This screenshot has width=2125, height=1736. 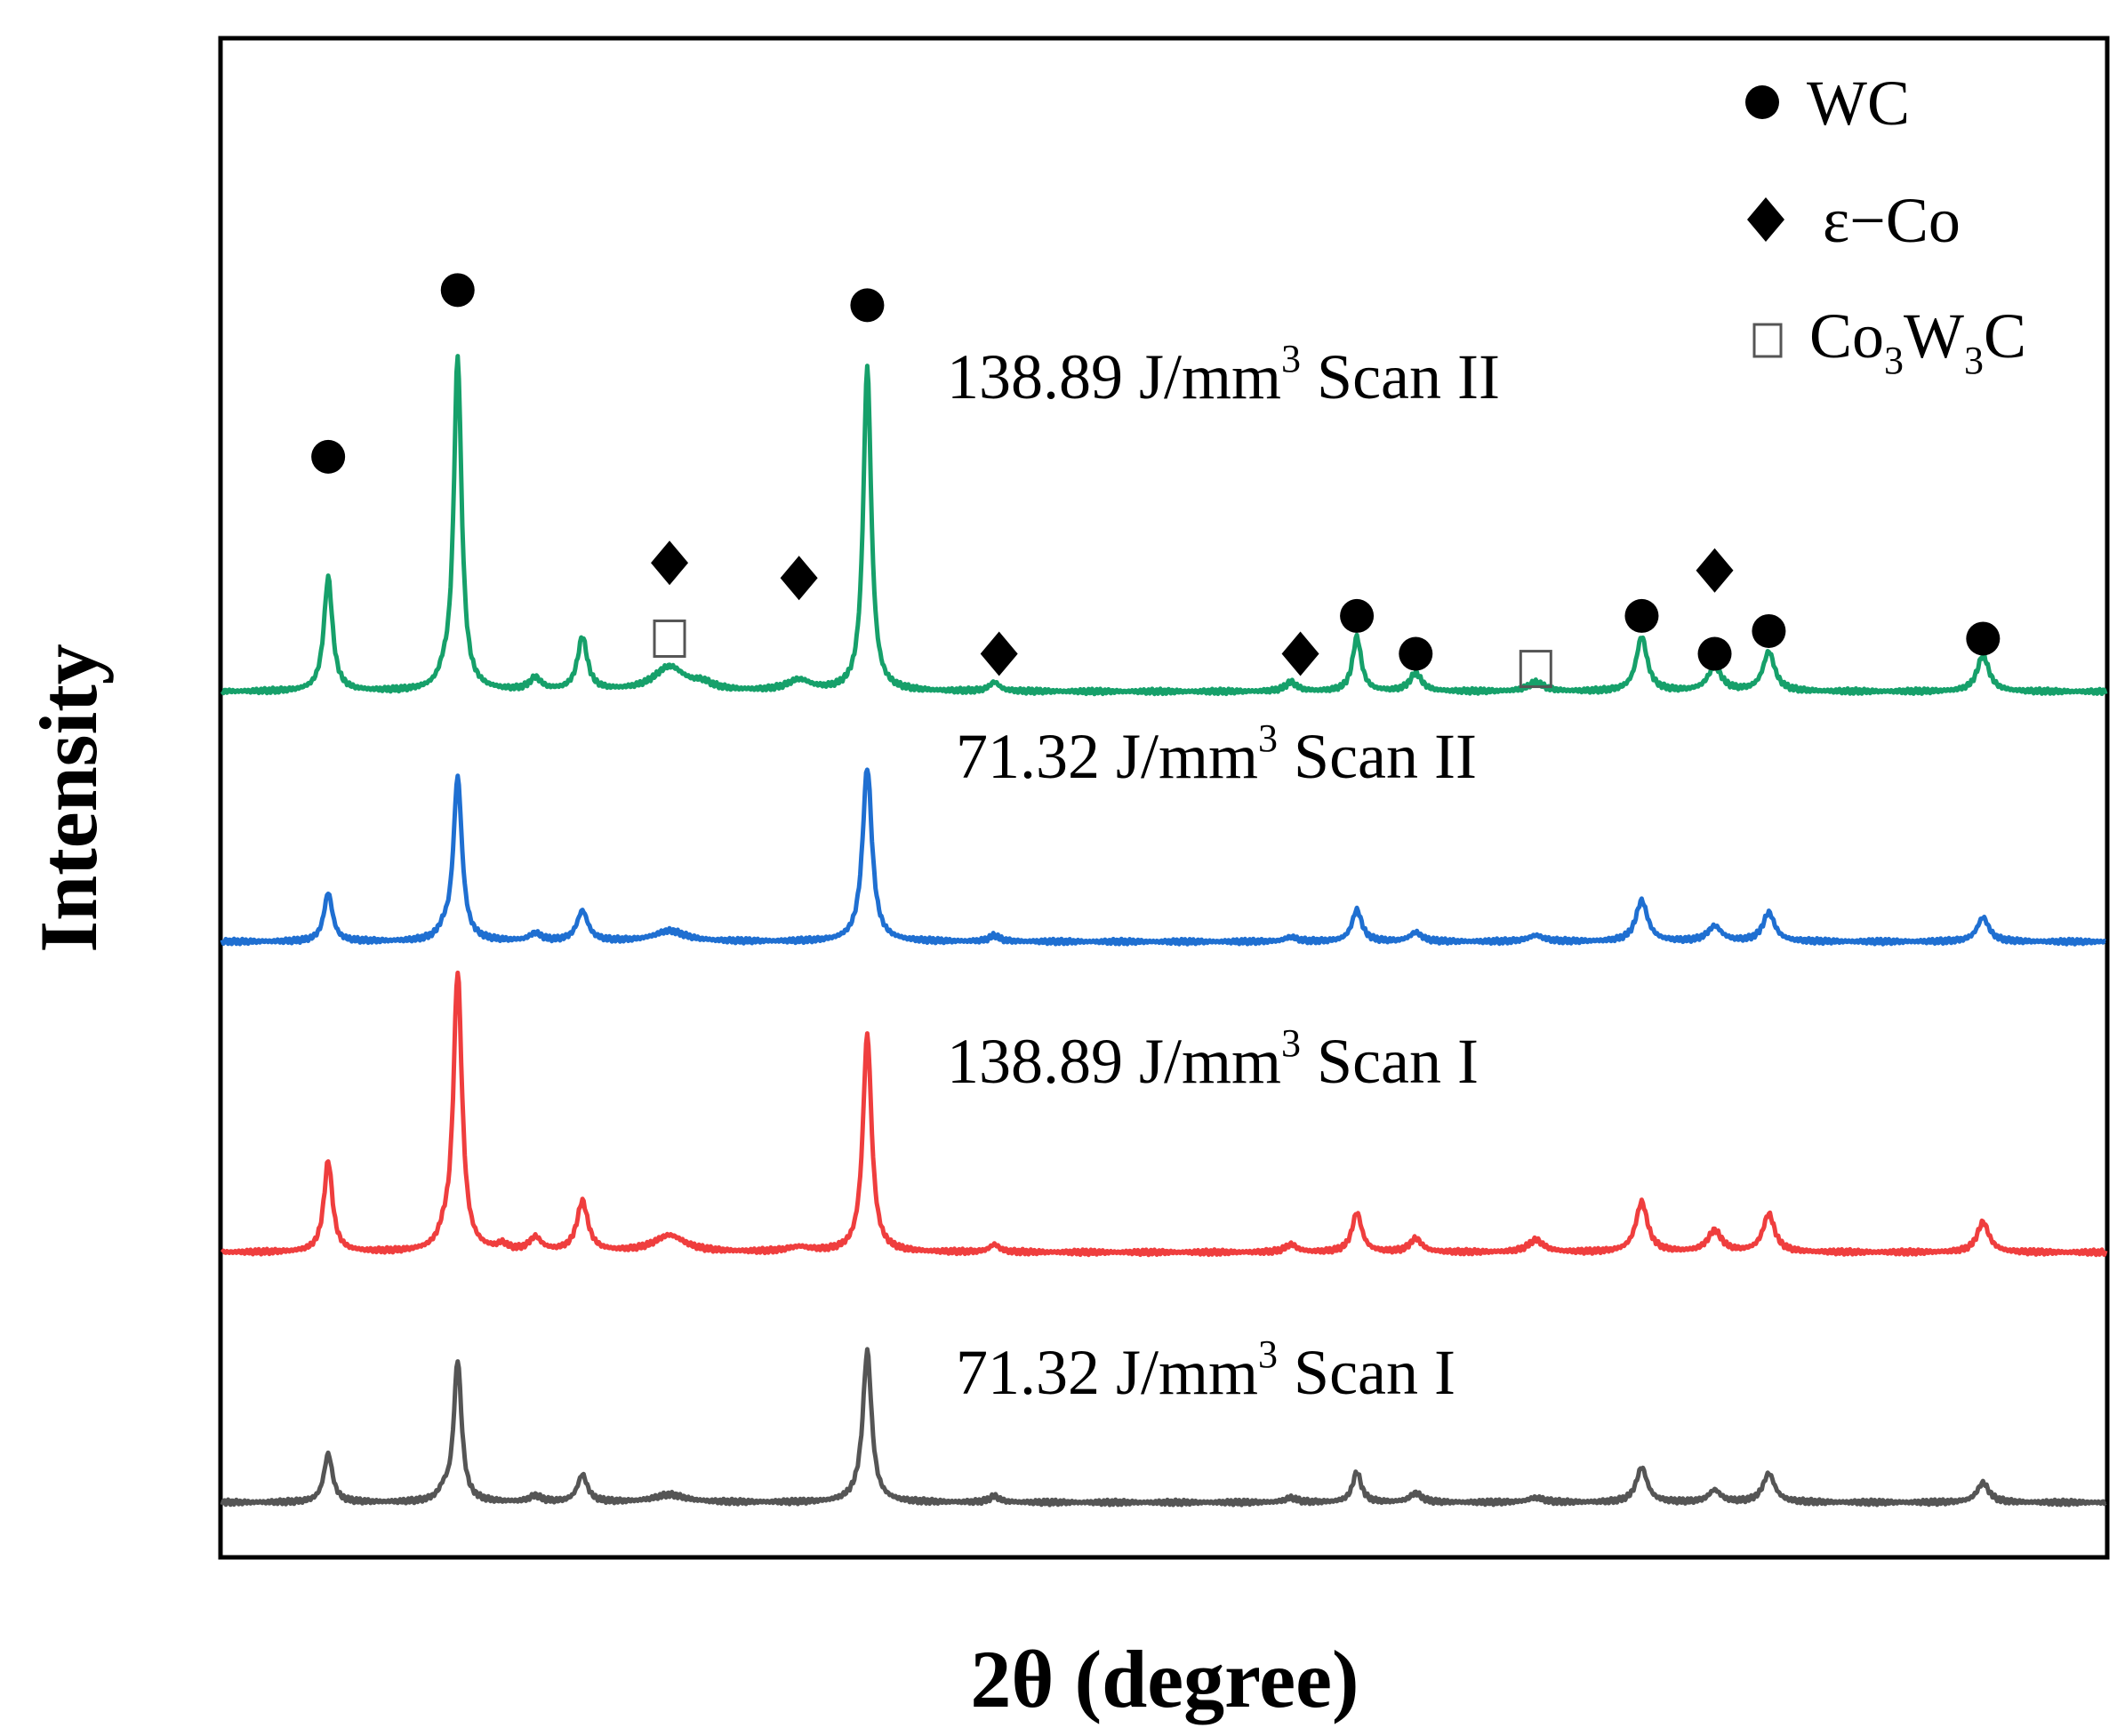 I want to click on legend-label-e-co: ε−Co, so click(x=1892, y=220).